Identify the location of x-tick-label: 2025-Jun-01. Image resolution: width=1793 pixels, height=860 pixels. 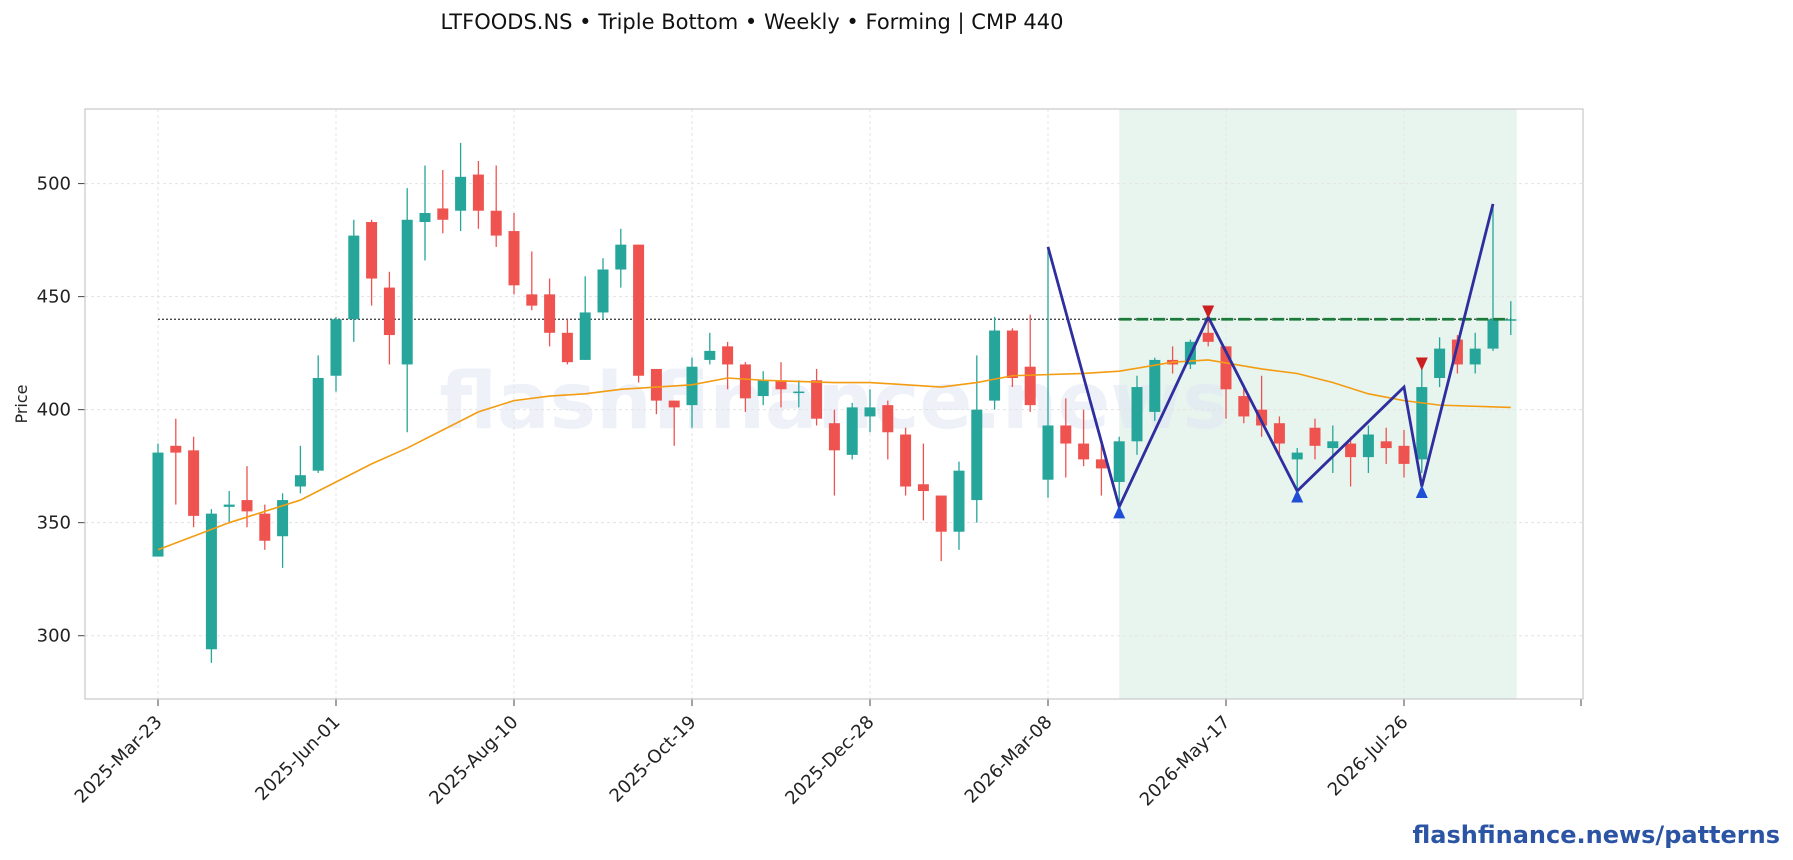
(297, 758).